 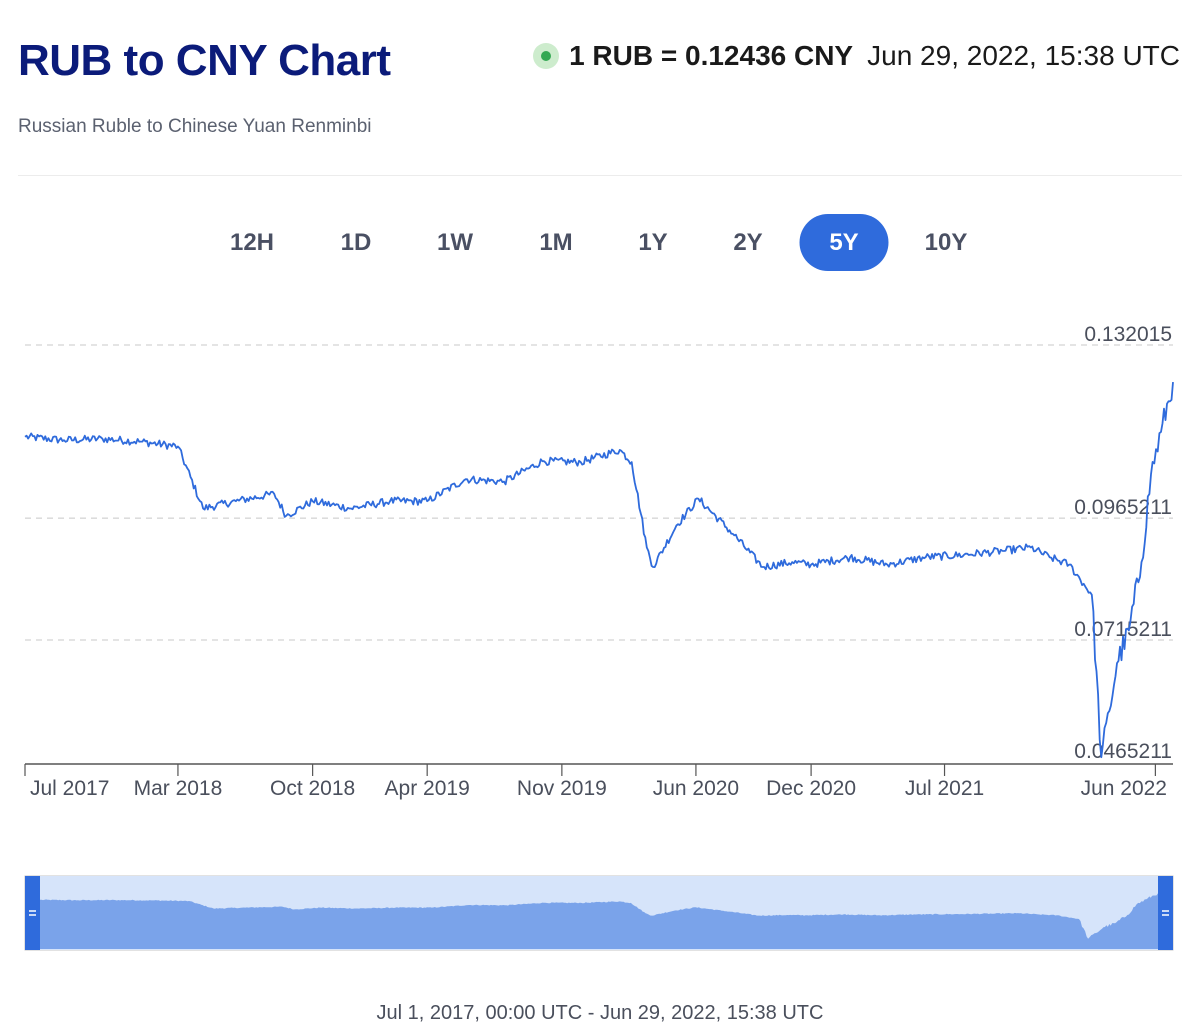 I want to click on range-12h-button: 12H, so click(x=252, y=242).